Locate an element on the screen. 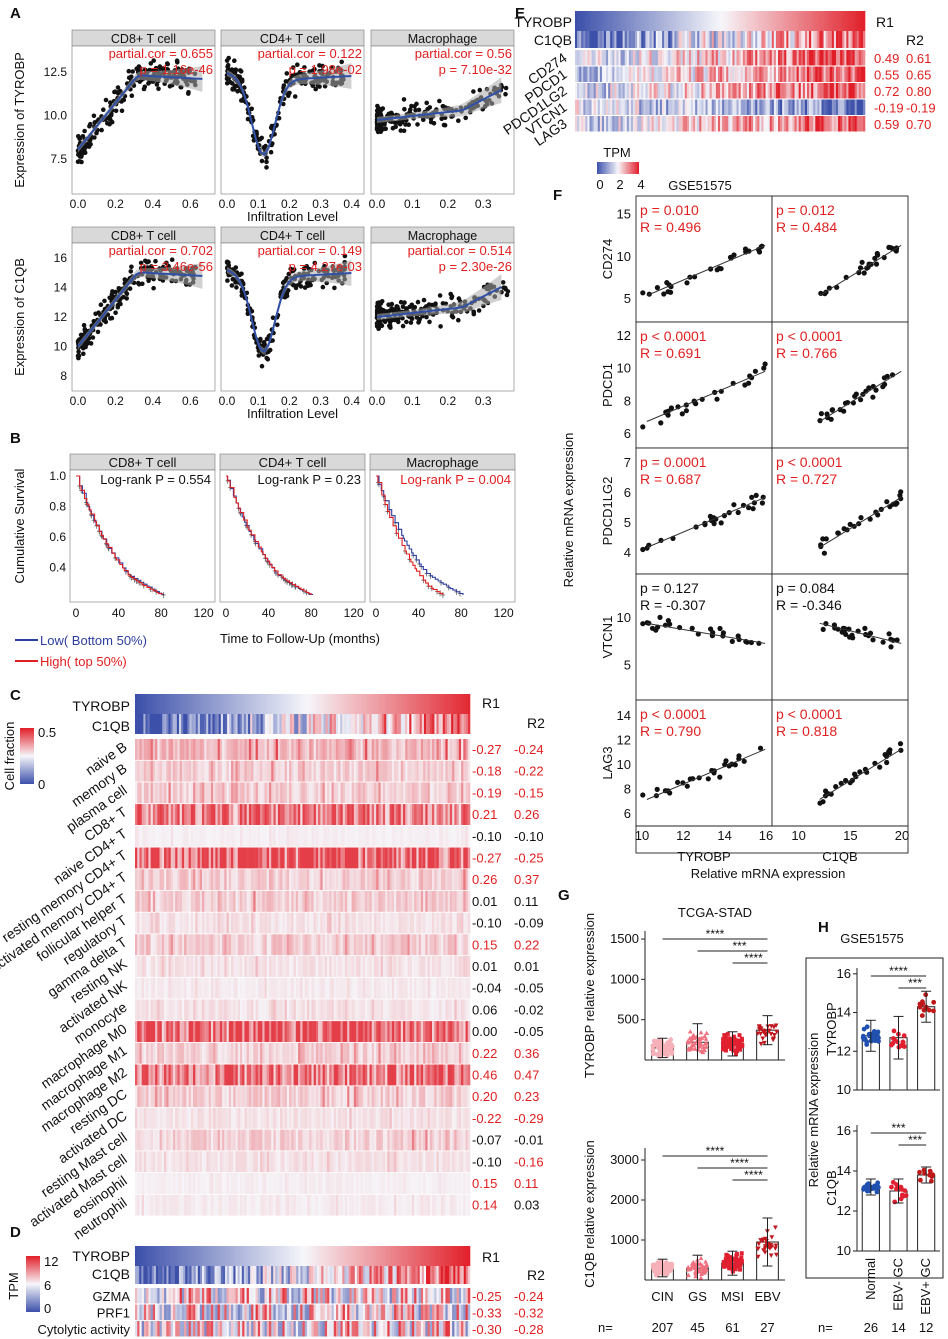 The width and height of the screenshot is (948, 1339). r1-value: 0.01 is located at coordinates (484, 901).